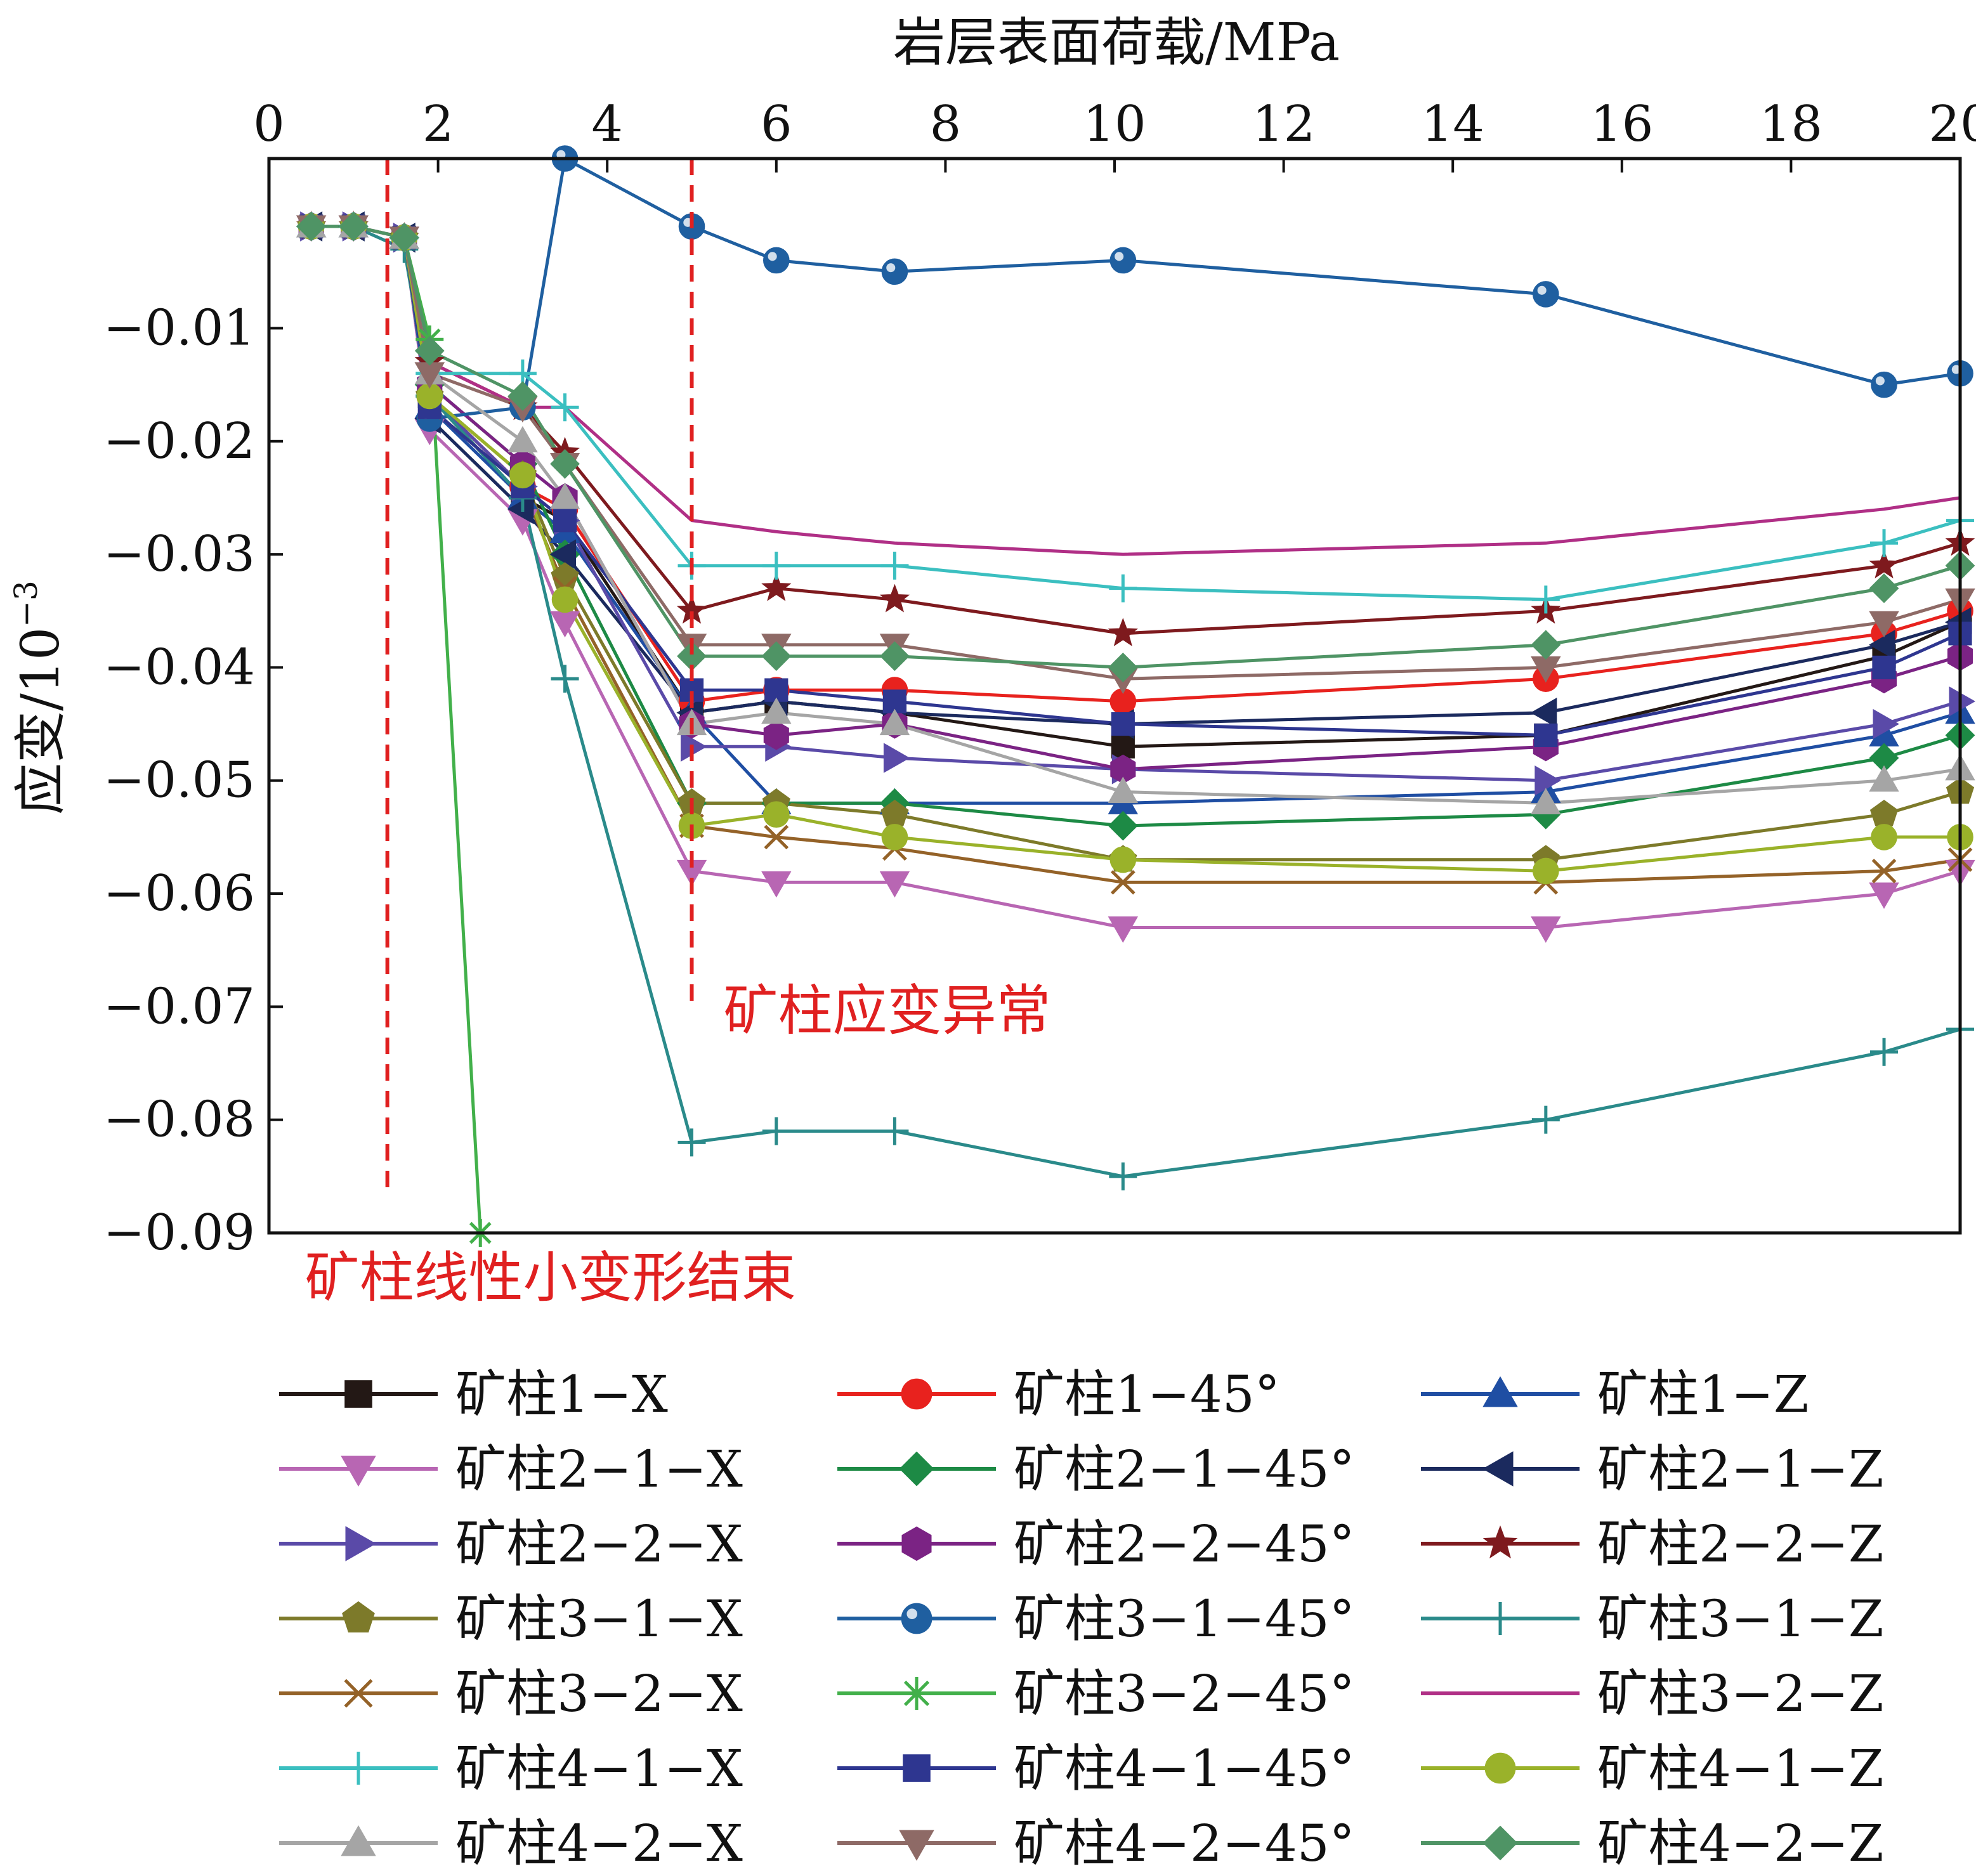  What do you see at coordinates (1740, 1768) in the screenshot?
I see `legend-label: 矿柱4−1−Z` at bounding box center [1740, 1768].